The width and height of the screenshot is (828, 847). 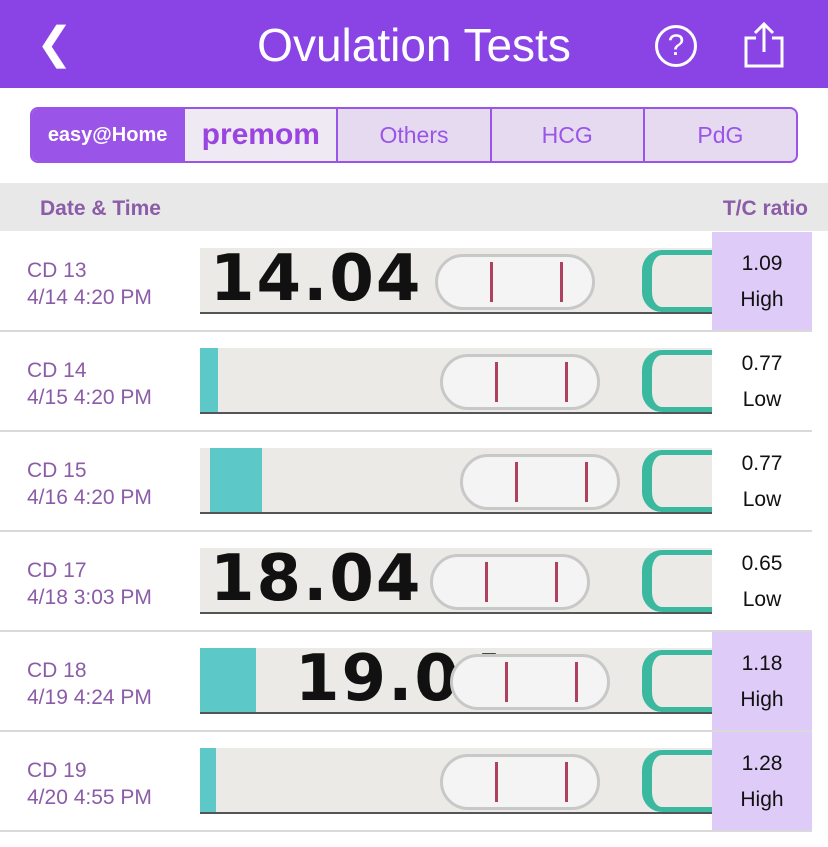 What do you see at coordinates (720, 134) in the screenshot?
I see `tab-pdg: PdG` at bounding box center [720, 134].